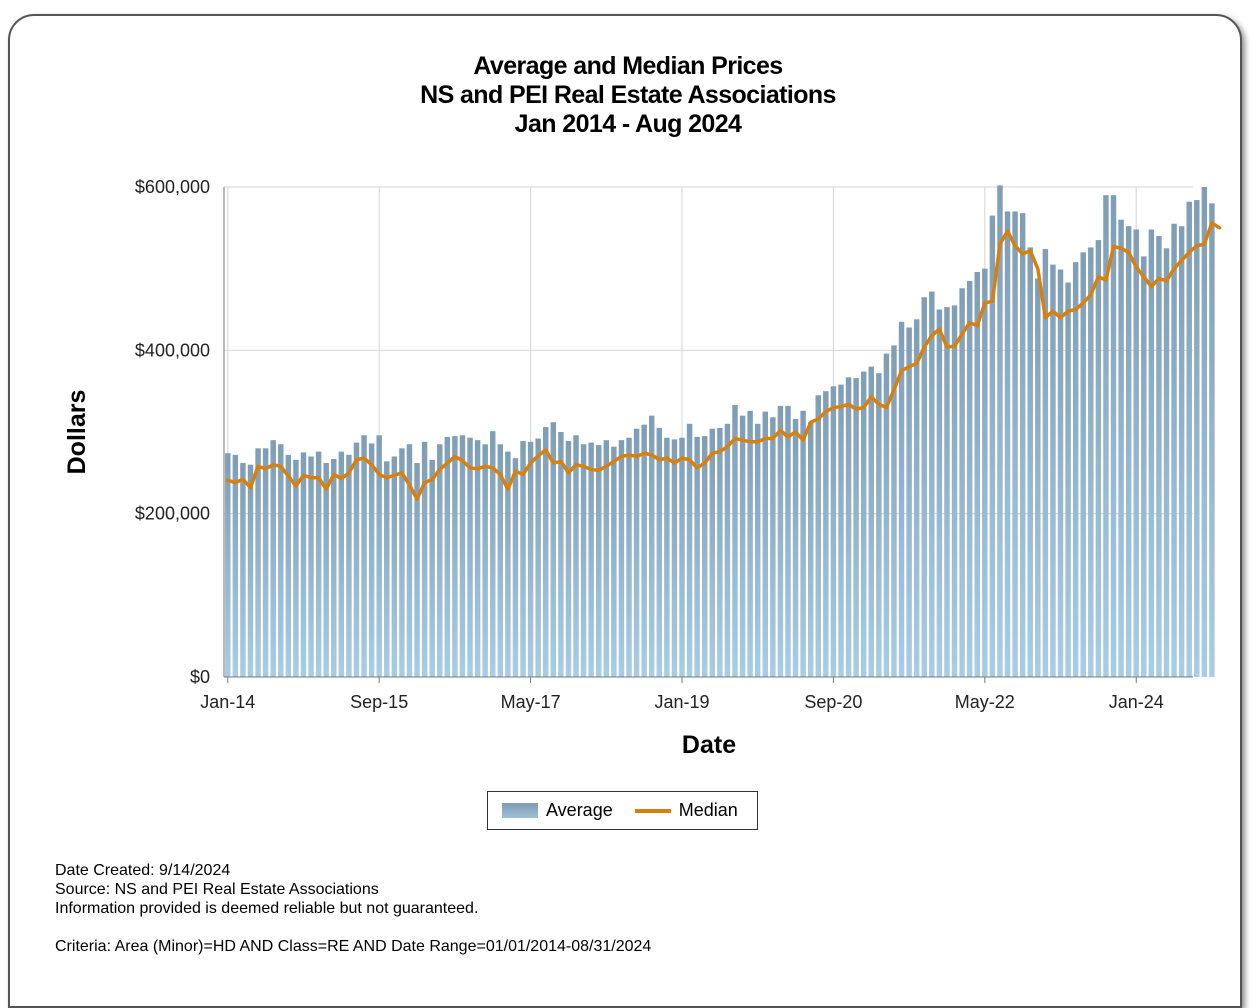 The width and height of the screenshot is (1256, 1008). Describe the element at coordinates (172, 432) in the screenshot. I see `y-tick-labels: $0 $200,000 $400,000 $600,000` at that location.